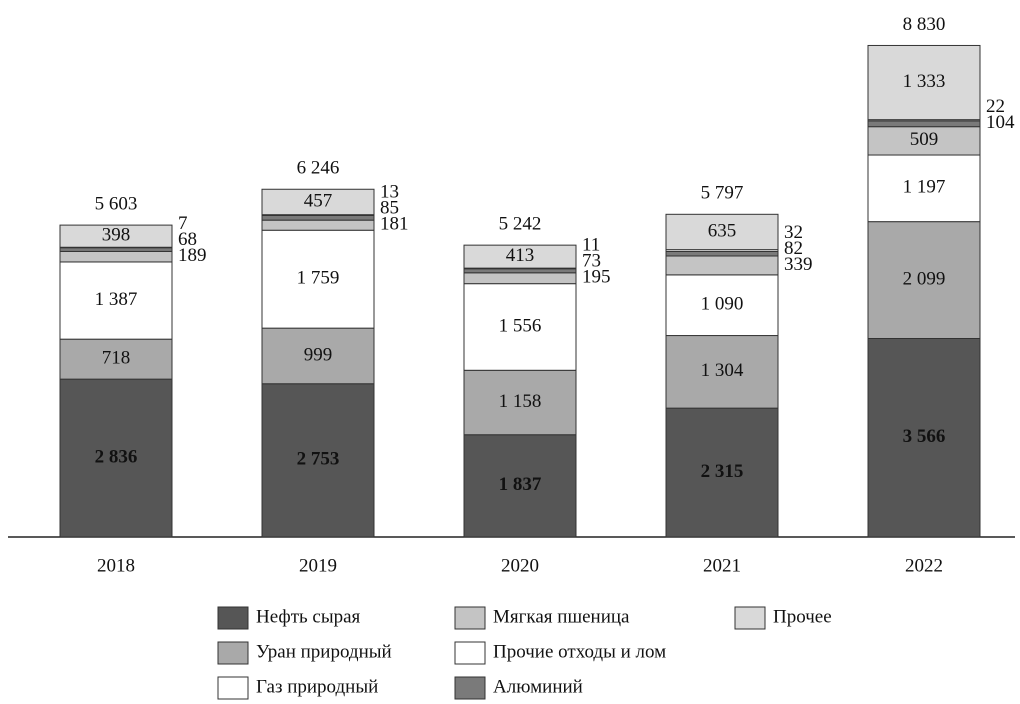 The width and height of the screenshot is (1020, 704). I want to click on value-label: 457, so click(318, 200).